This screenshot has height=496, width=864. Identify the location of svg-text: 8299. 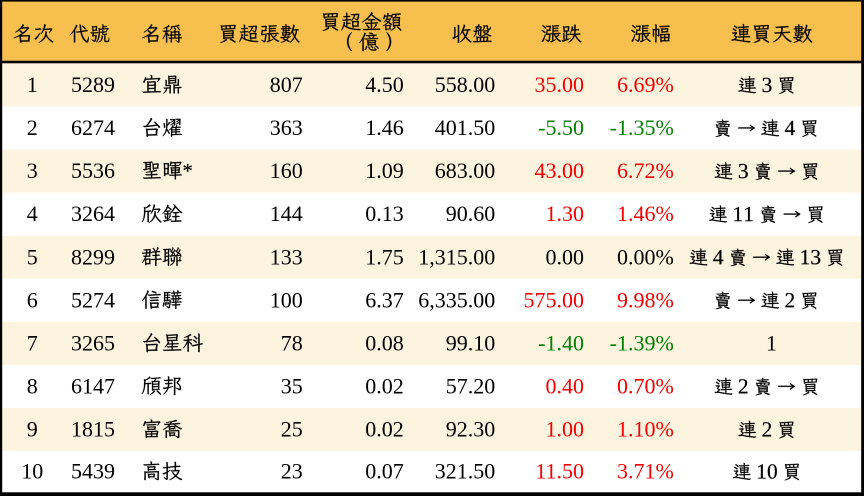
(93, 256).